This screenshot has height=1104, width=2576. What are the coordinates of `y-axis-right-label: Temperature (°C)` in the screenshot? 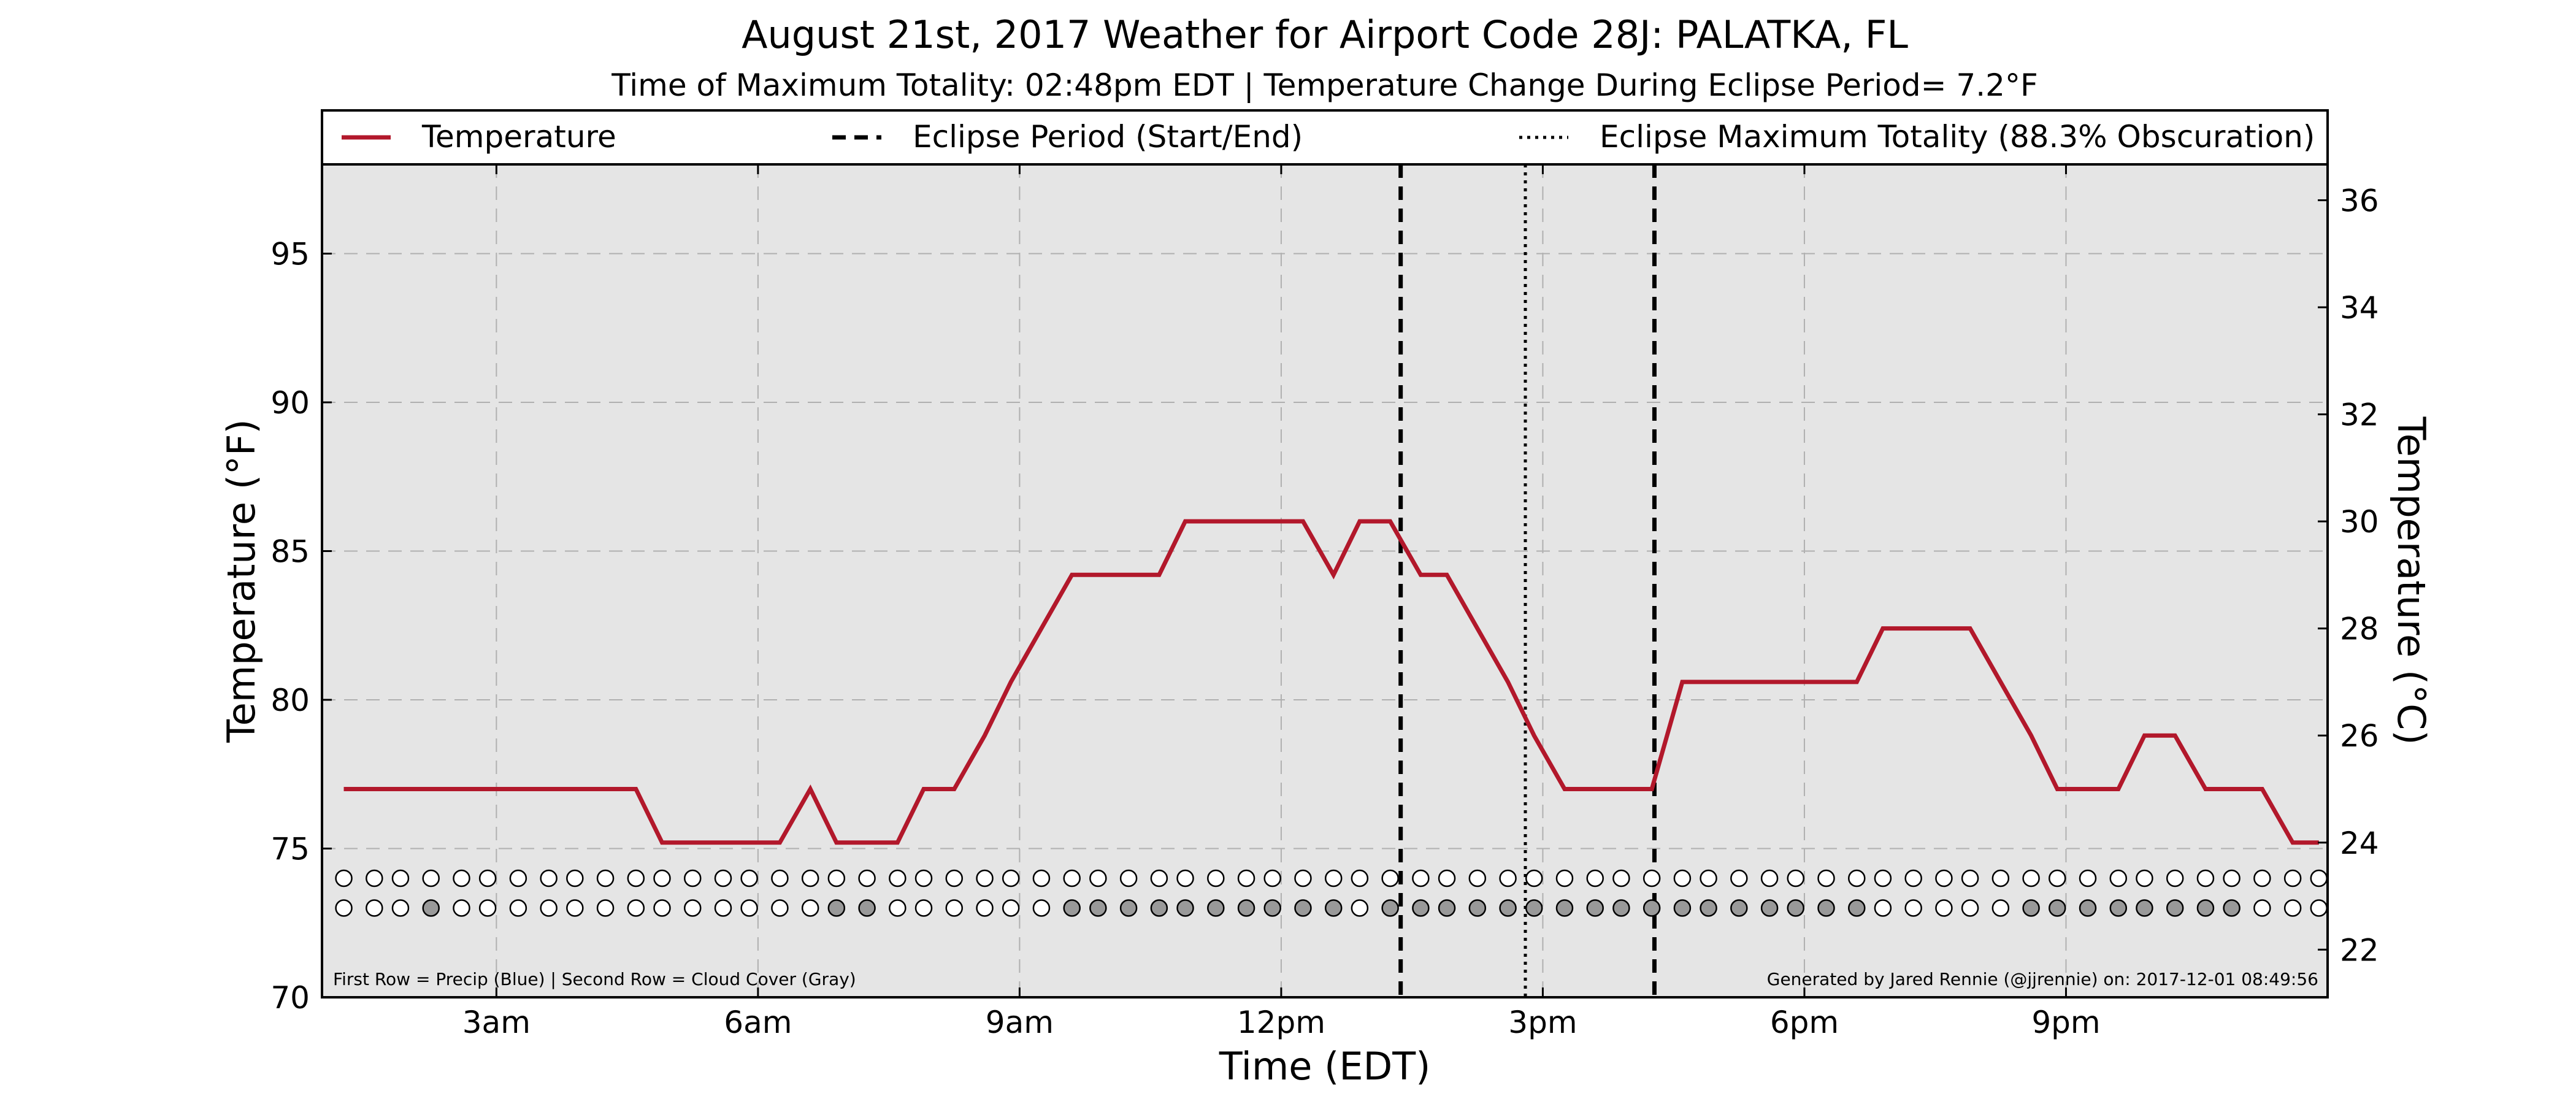 It's located at (2411, 580).